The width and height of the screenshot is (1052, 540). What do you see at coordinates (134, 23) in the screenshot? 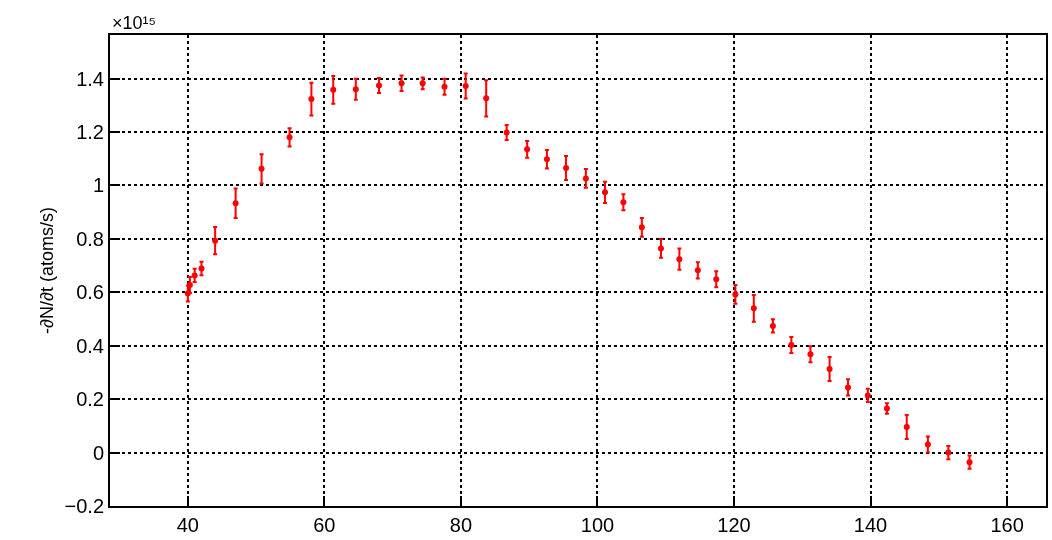
I see `text: ×10¹⁵` at bounding box center [134, 23].